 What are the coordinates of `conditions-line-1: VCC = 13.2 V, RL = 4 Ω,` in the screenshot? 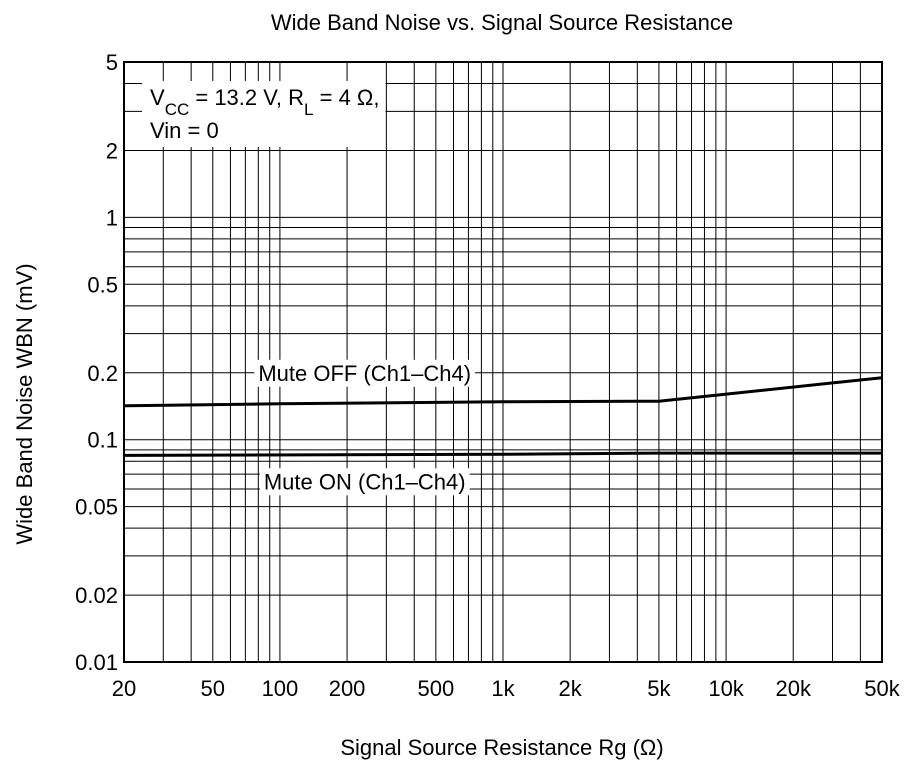 It's located at (264, 102).